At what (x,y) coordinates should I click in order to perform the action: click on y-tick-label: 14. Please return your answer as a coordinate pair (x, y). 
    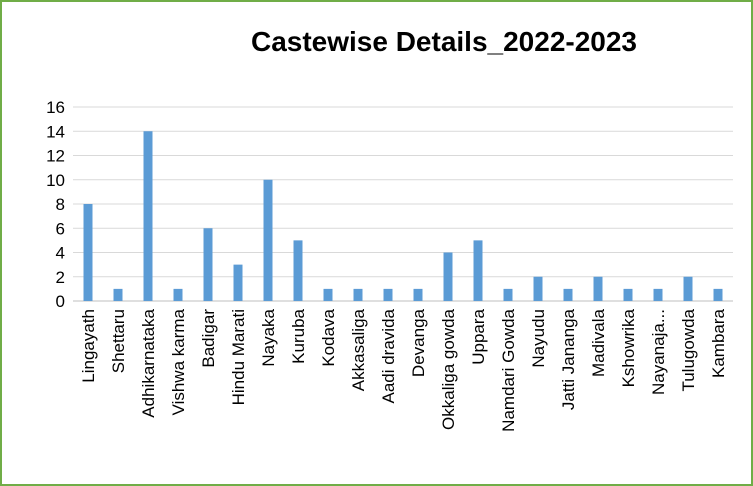
    Looking at the image, I should click on (55, 131).